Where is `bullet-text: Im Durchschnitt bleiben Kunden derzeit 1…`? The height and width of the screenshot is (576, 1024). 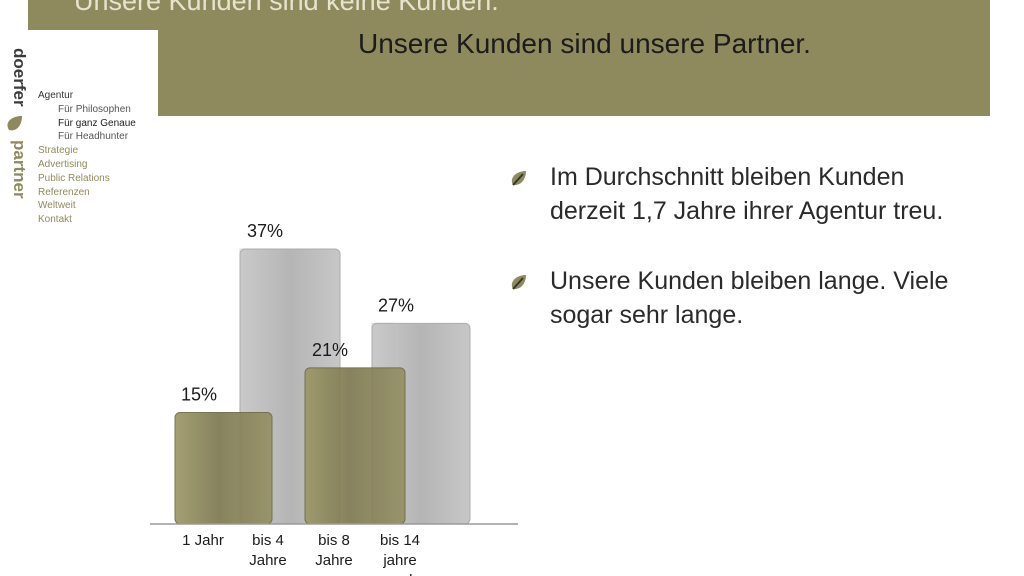
bullet-text: Im Durchschnitt bleiben Kunden derzeit 1… is located at coordinates (747, 194).